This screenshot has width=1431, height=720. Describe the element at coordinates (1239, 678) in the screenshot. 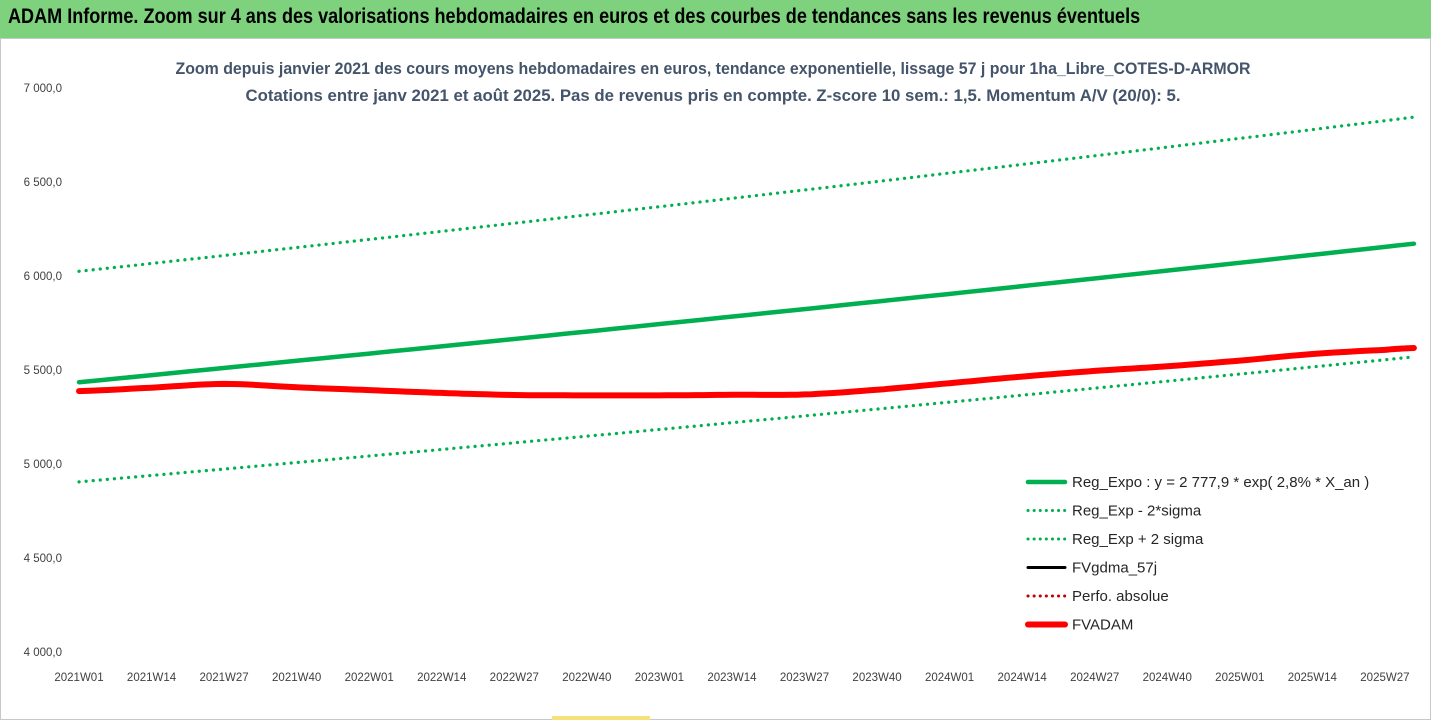

I see `x-tick-label: 2025W01` at that location.